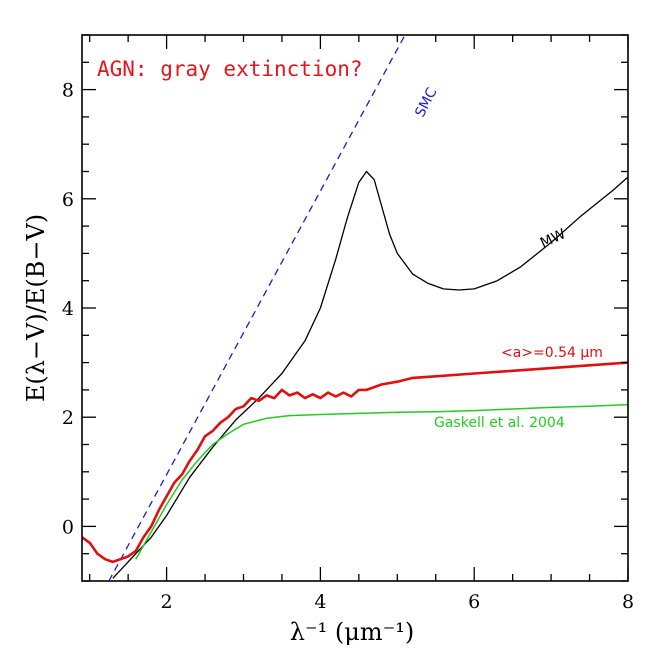 The image size is (664, 664). I want to click on y-axis-title: E(λ−V)/E(B−V), so click(36, 308).